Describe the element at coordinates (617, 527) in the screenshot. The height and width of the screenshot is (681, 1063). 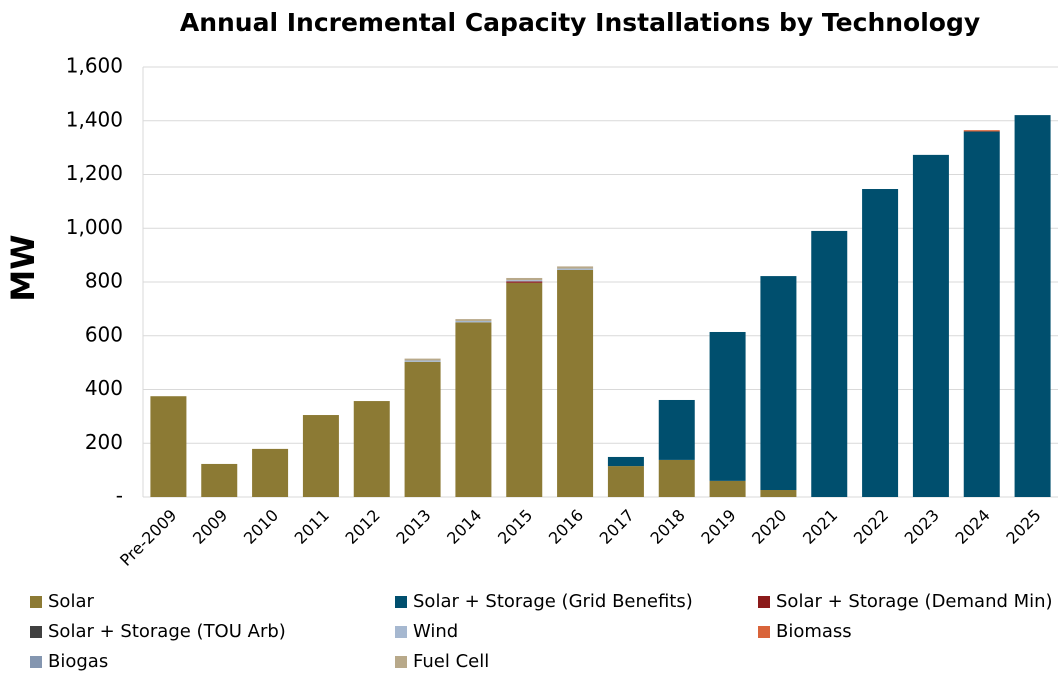
I see `x-tick-label: 2017` at that location.